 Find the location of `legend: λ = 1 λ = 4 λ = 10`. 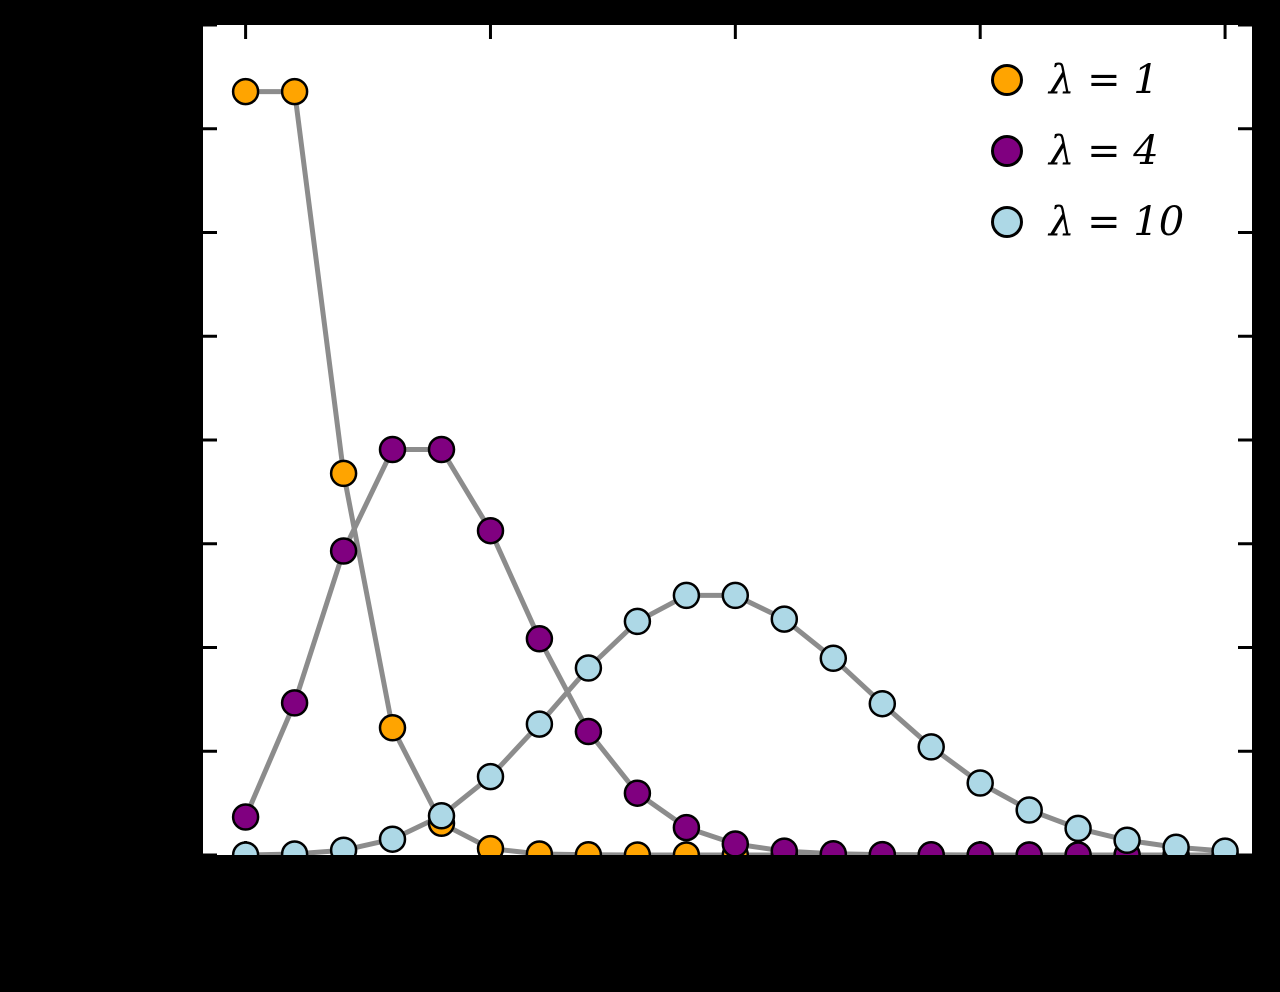

legend: λ = 1 λ = 4 λ = 10 is located at coordinates (1087, 151).